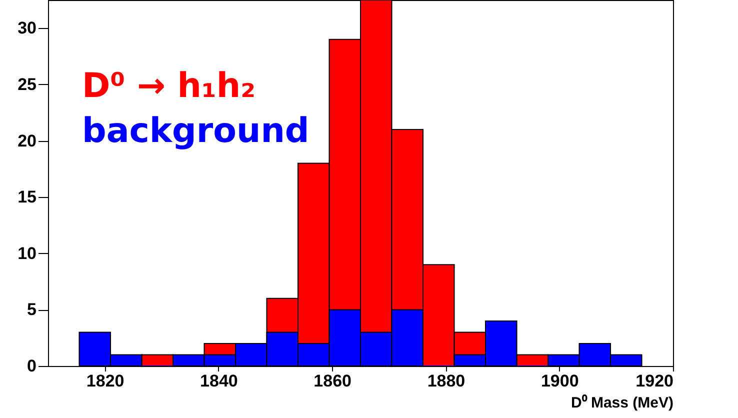 The image size is (738, 418). I want to click on y-tick-label: 15, so click(27, 197).